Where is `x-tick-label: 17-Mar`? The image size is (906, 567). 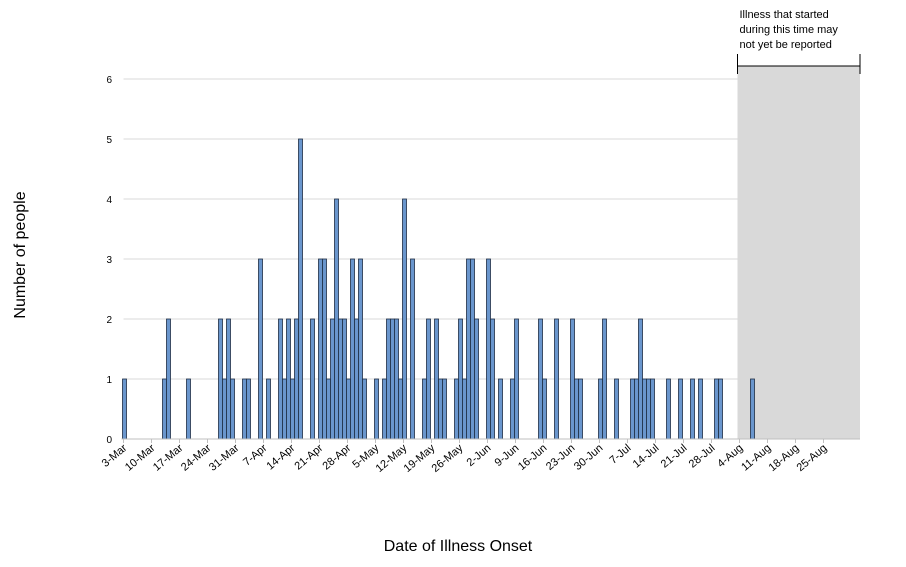
x-tick-label: 17-Mar is located at coordinates (168, 458).